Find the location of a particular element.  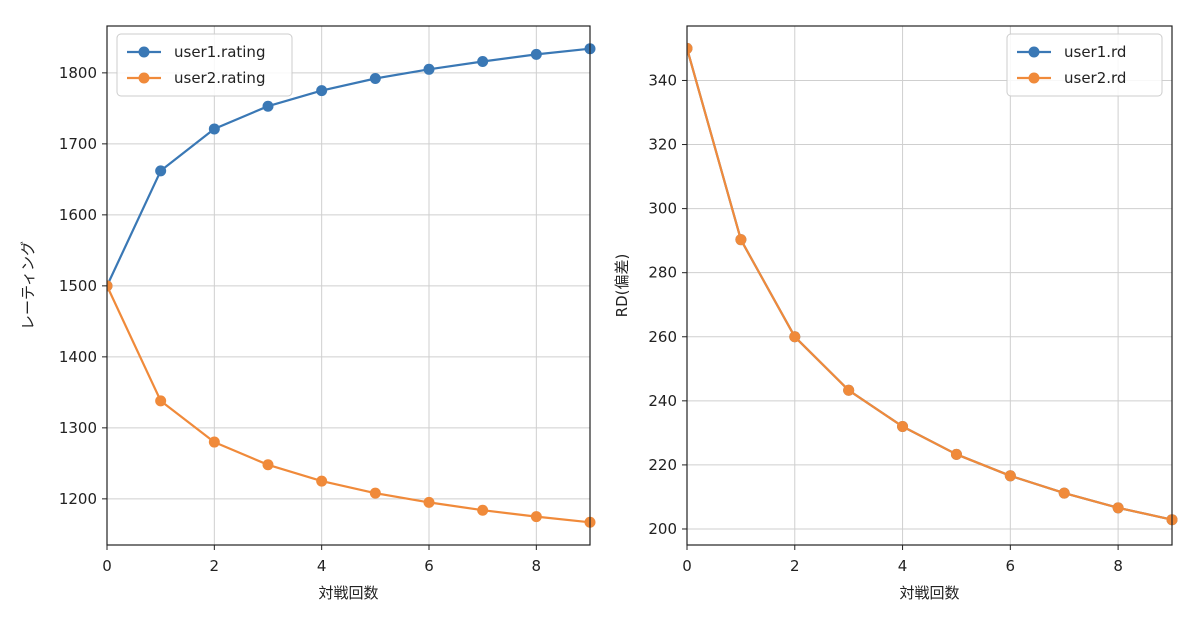

y-axis-label: レーティング is located at coordinates (28, 285).